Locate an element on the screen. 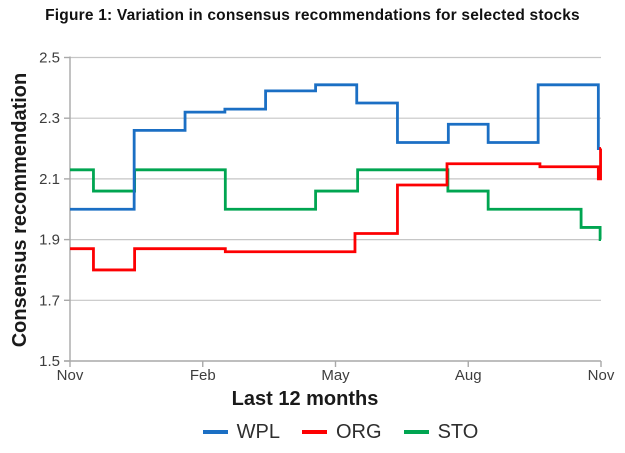 This screenshot has width=625, height=453. y-axis-title: Consensus recommendation is located at coordinates (20, 210).